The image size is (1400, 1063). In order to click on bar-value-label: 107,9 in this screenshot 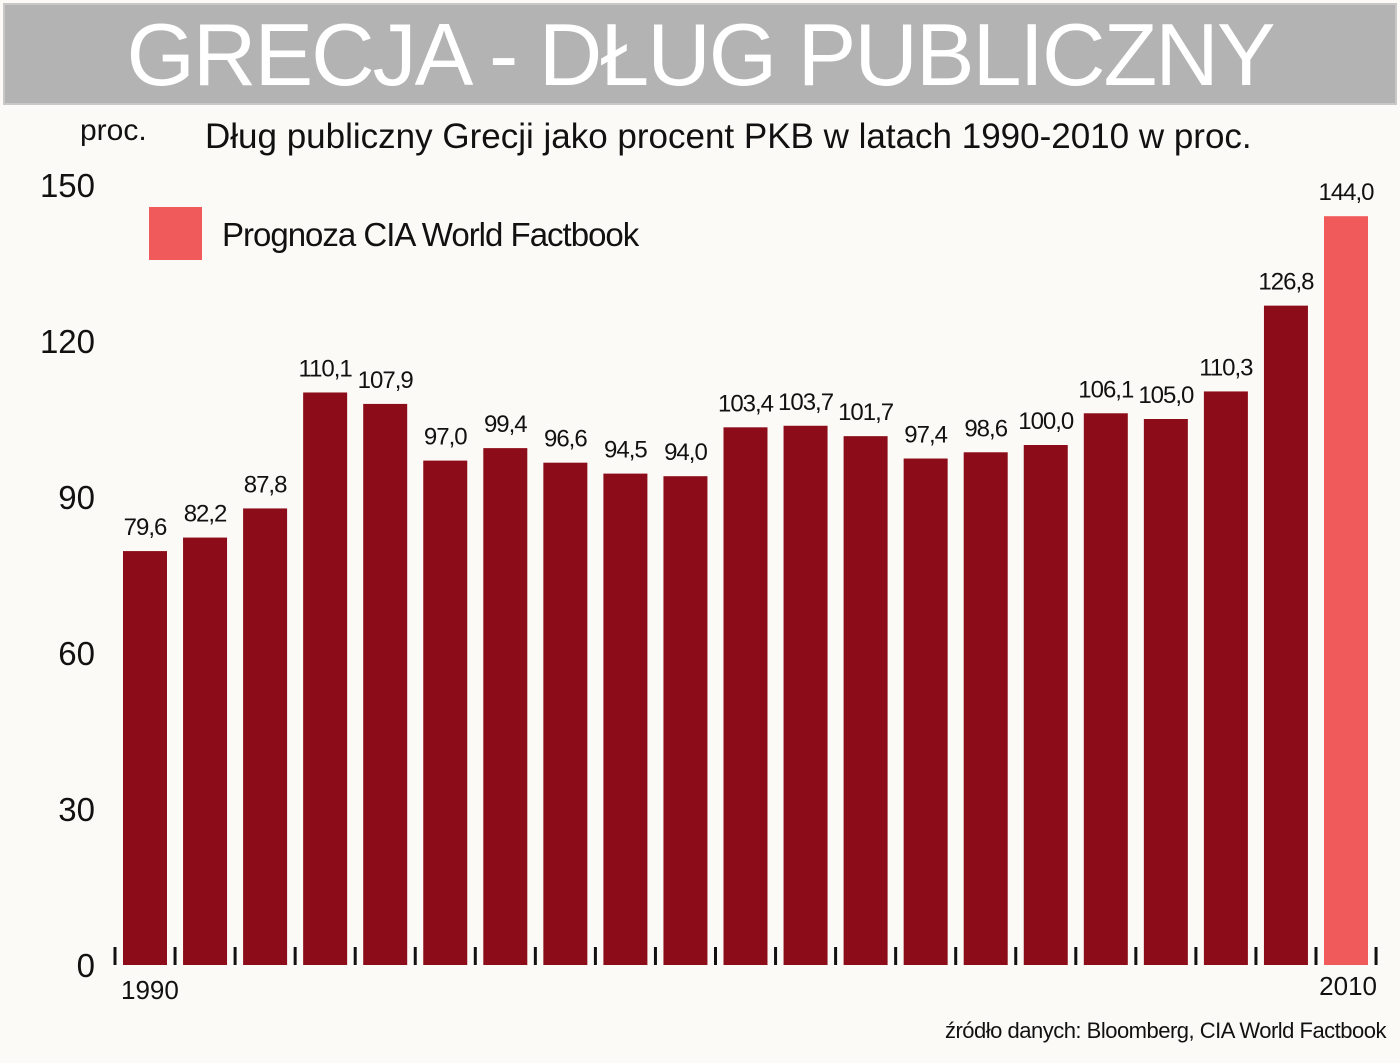, I will do `click(386, 380)`.